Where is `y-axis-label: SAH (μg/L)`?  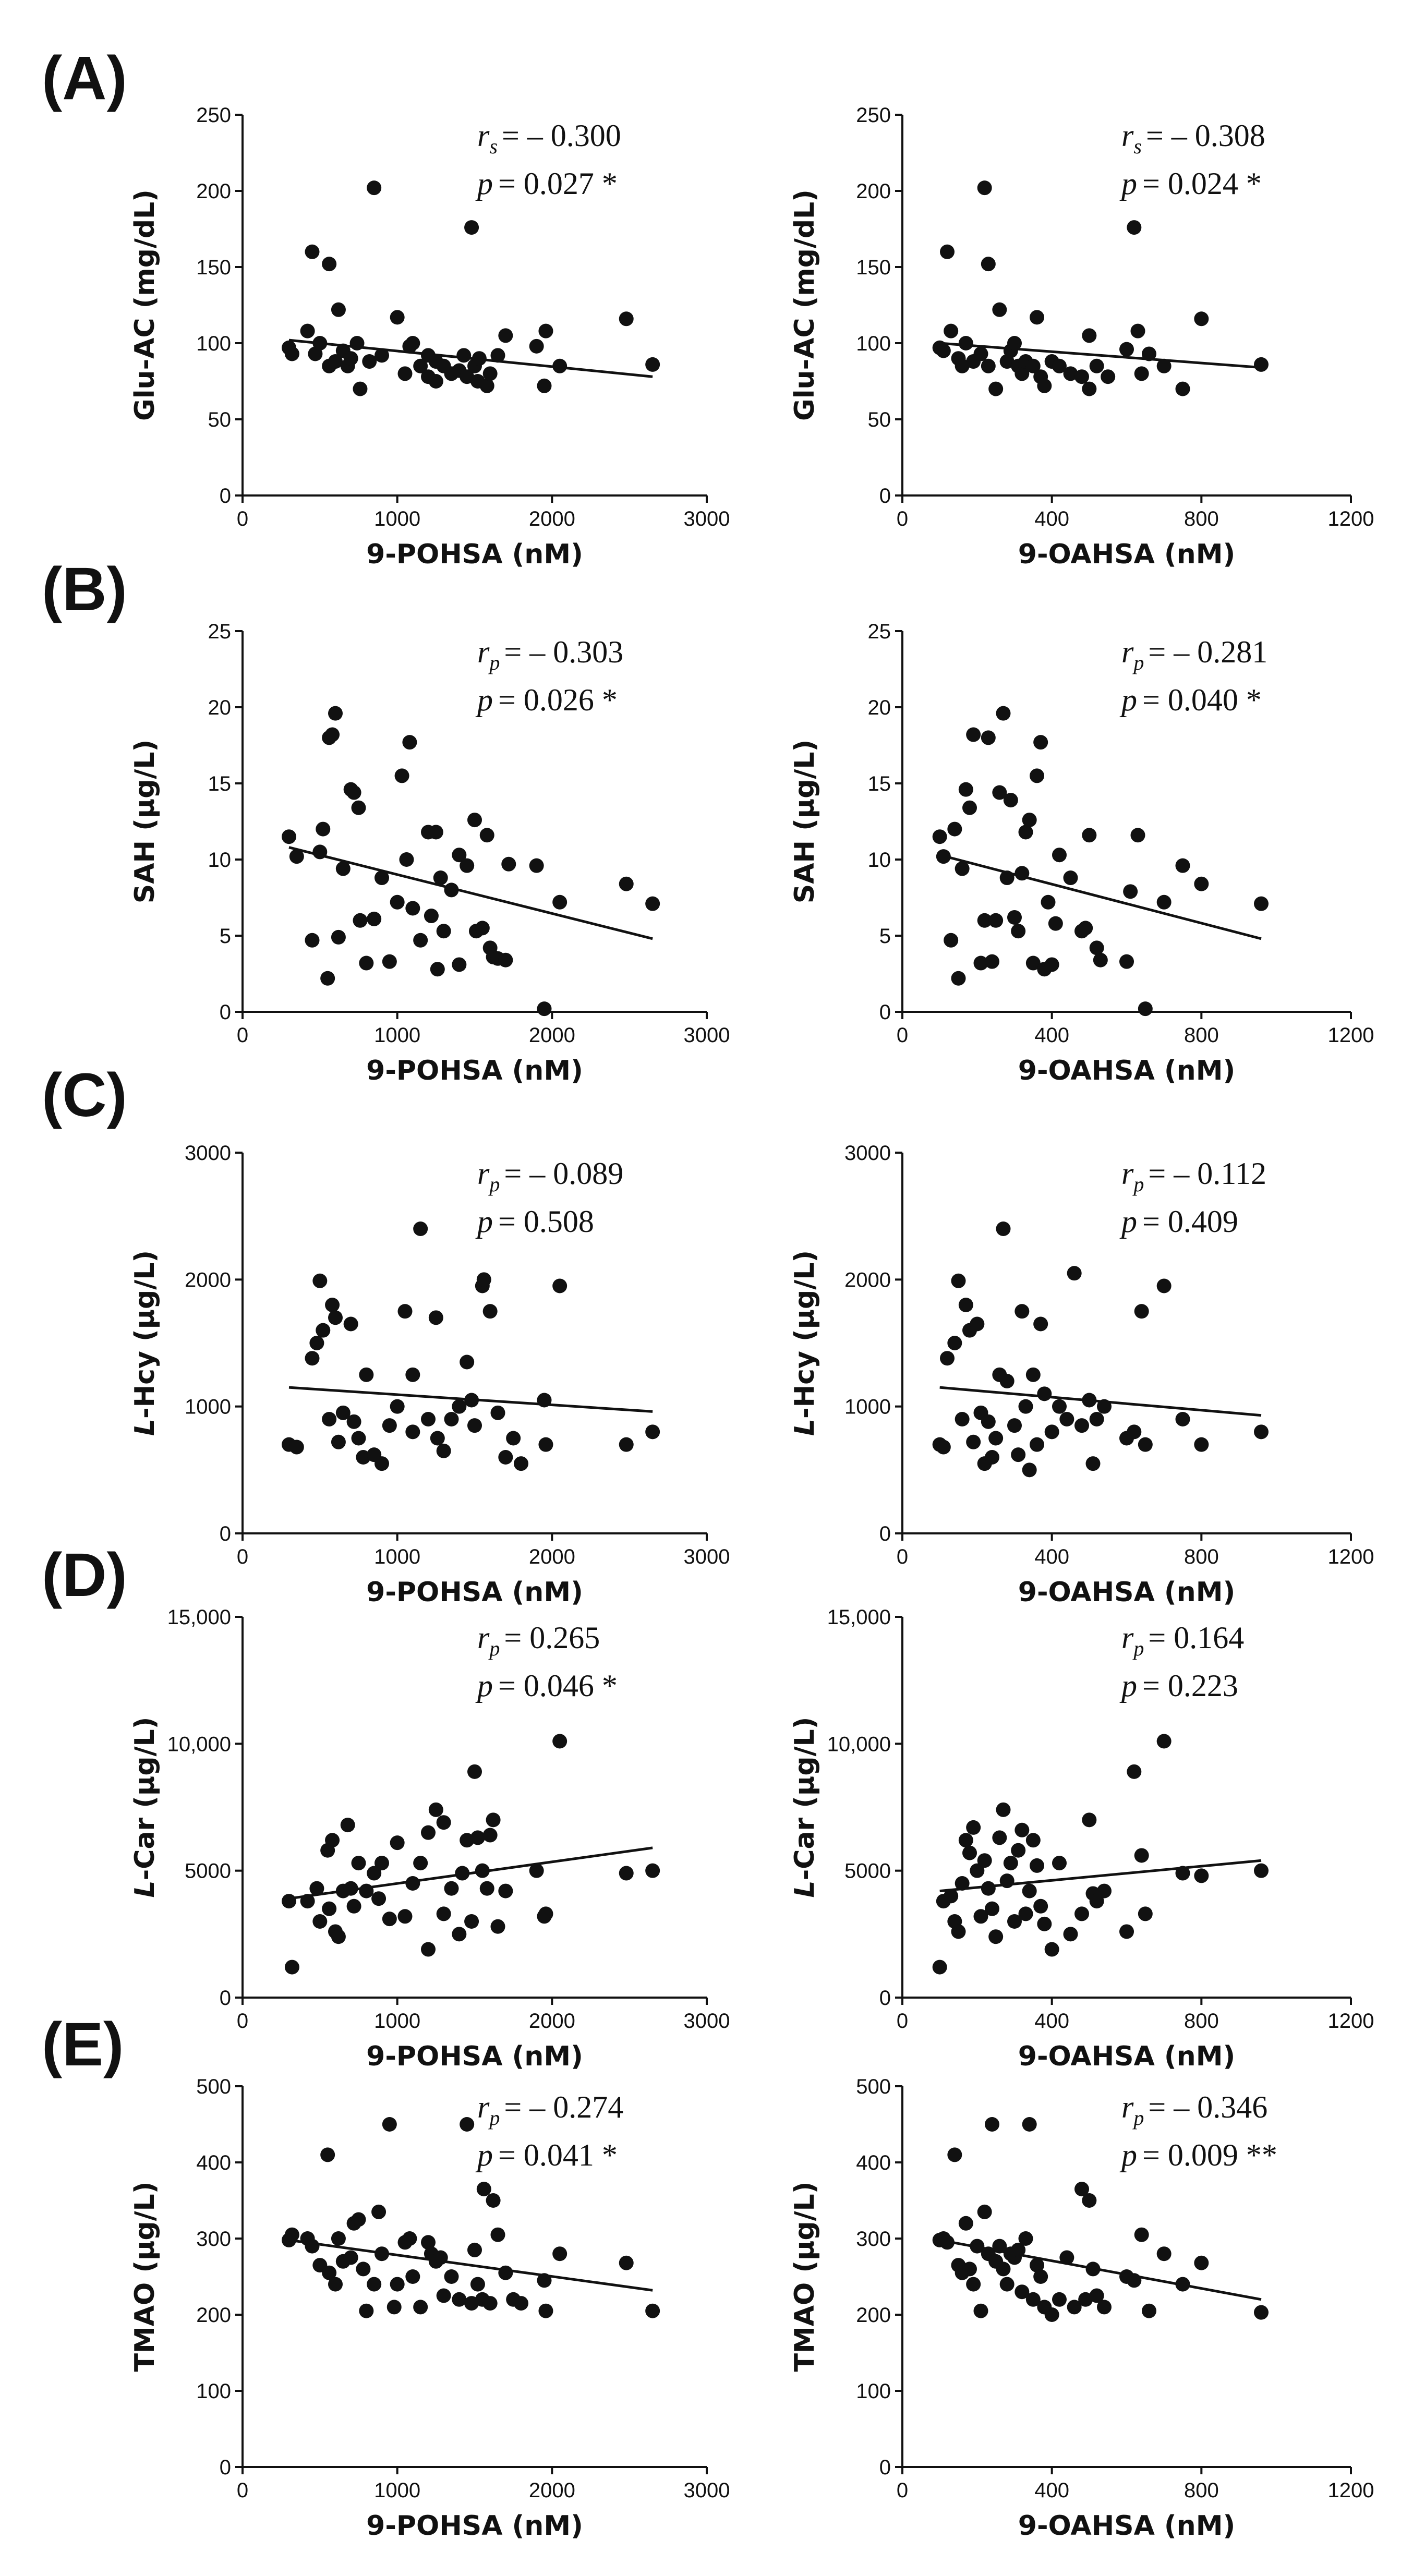
y-axis-label: SAH (μg/L) is located at coordinates (804, 821).